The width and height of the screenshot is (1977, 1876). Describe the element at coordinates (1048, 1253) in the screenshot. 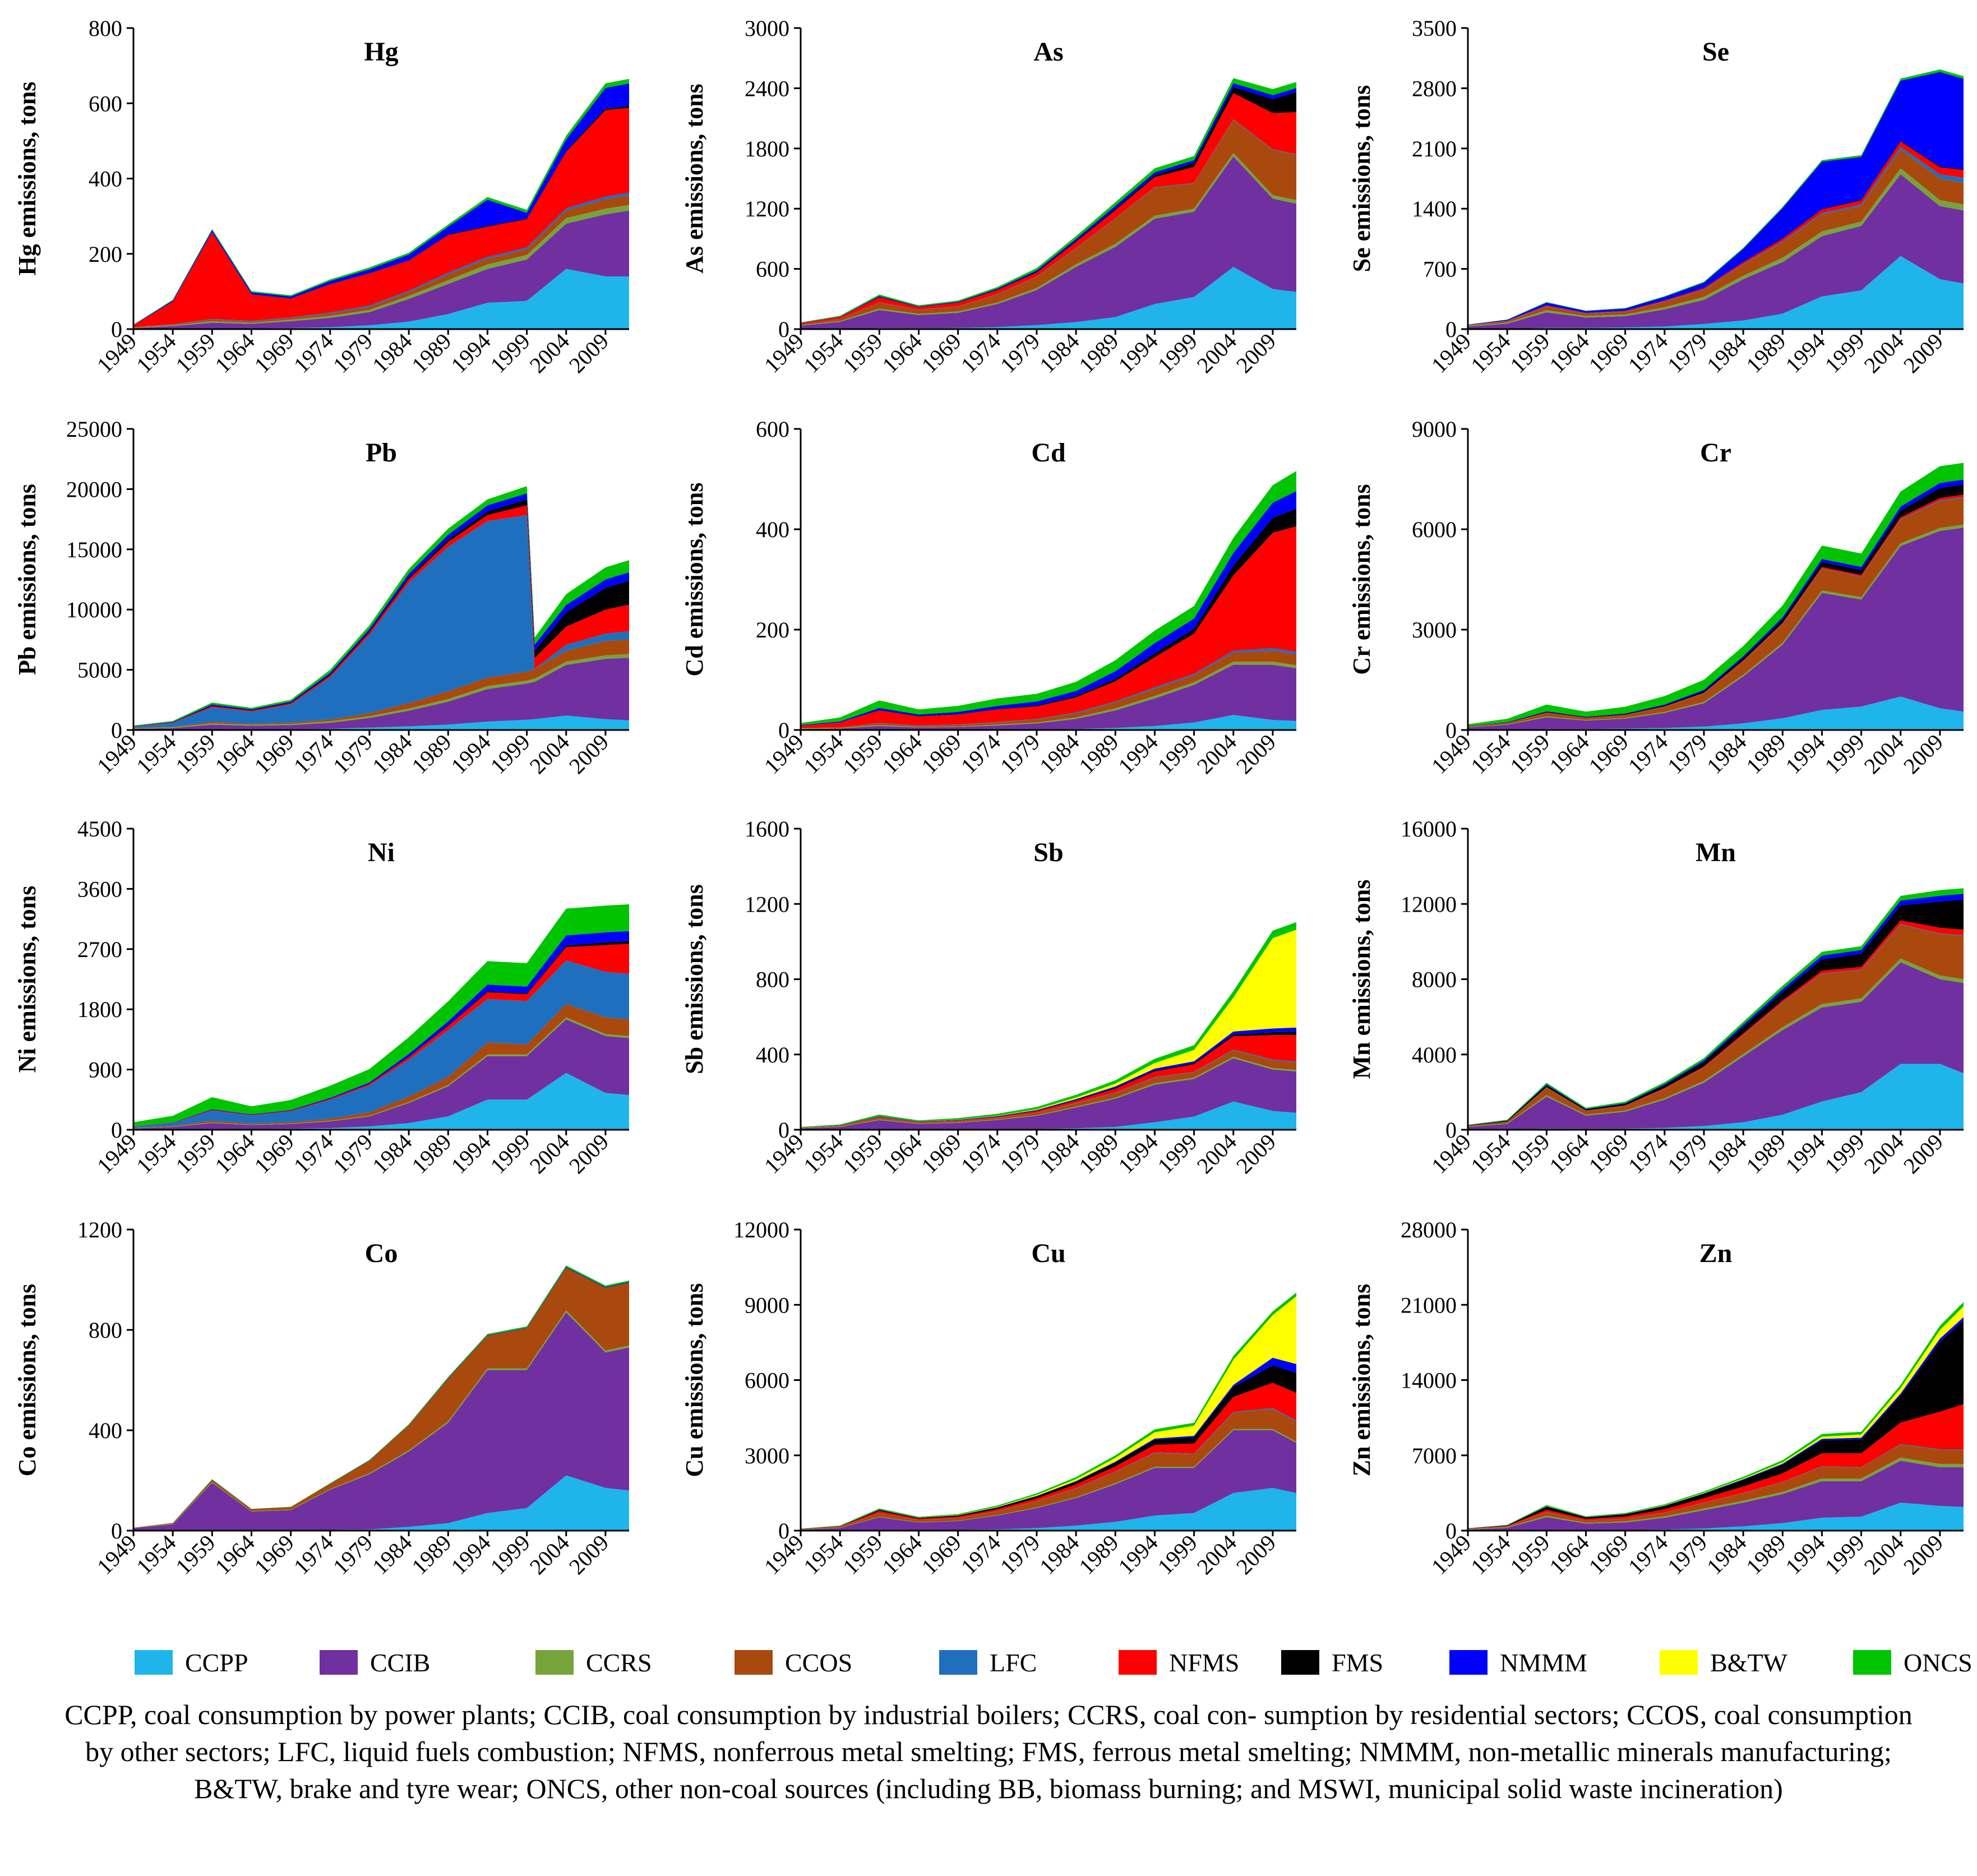

I see `chart-title: Cu` at that location.